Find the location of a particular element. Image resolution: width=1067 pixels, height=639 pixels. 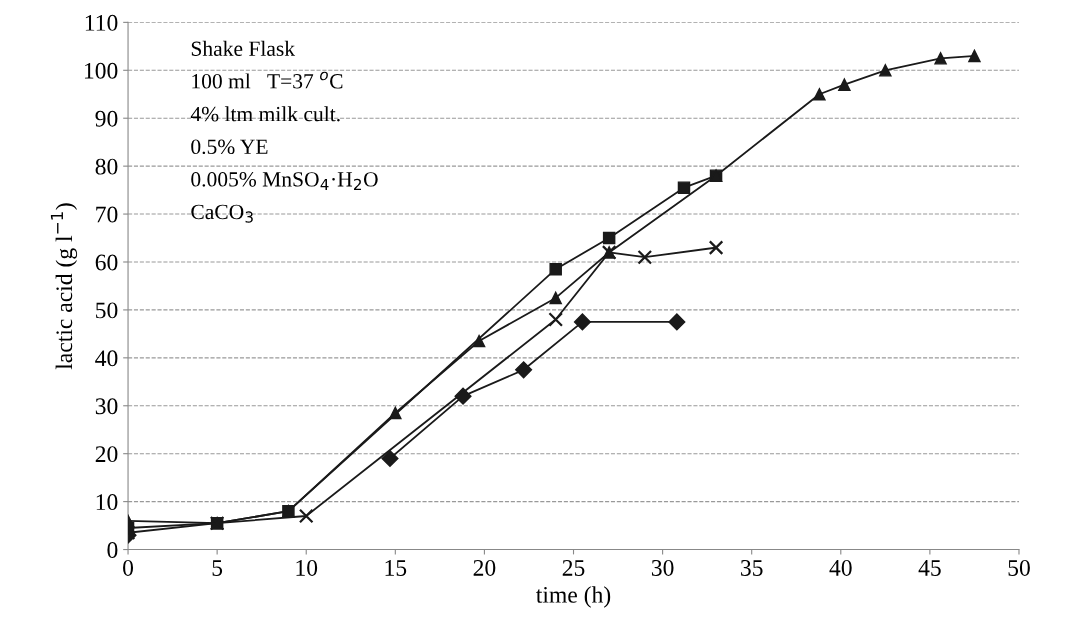

annotation: Shake Flask is located at coordinates (243, 48).